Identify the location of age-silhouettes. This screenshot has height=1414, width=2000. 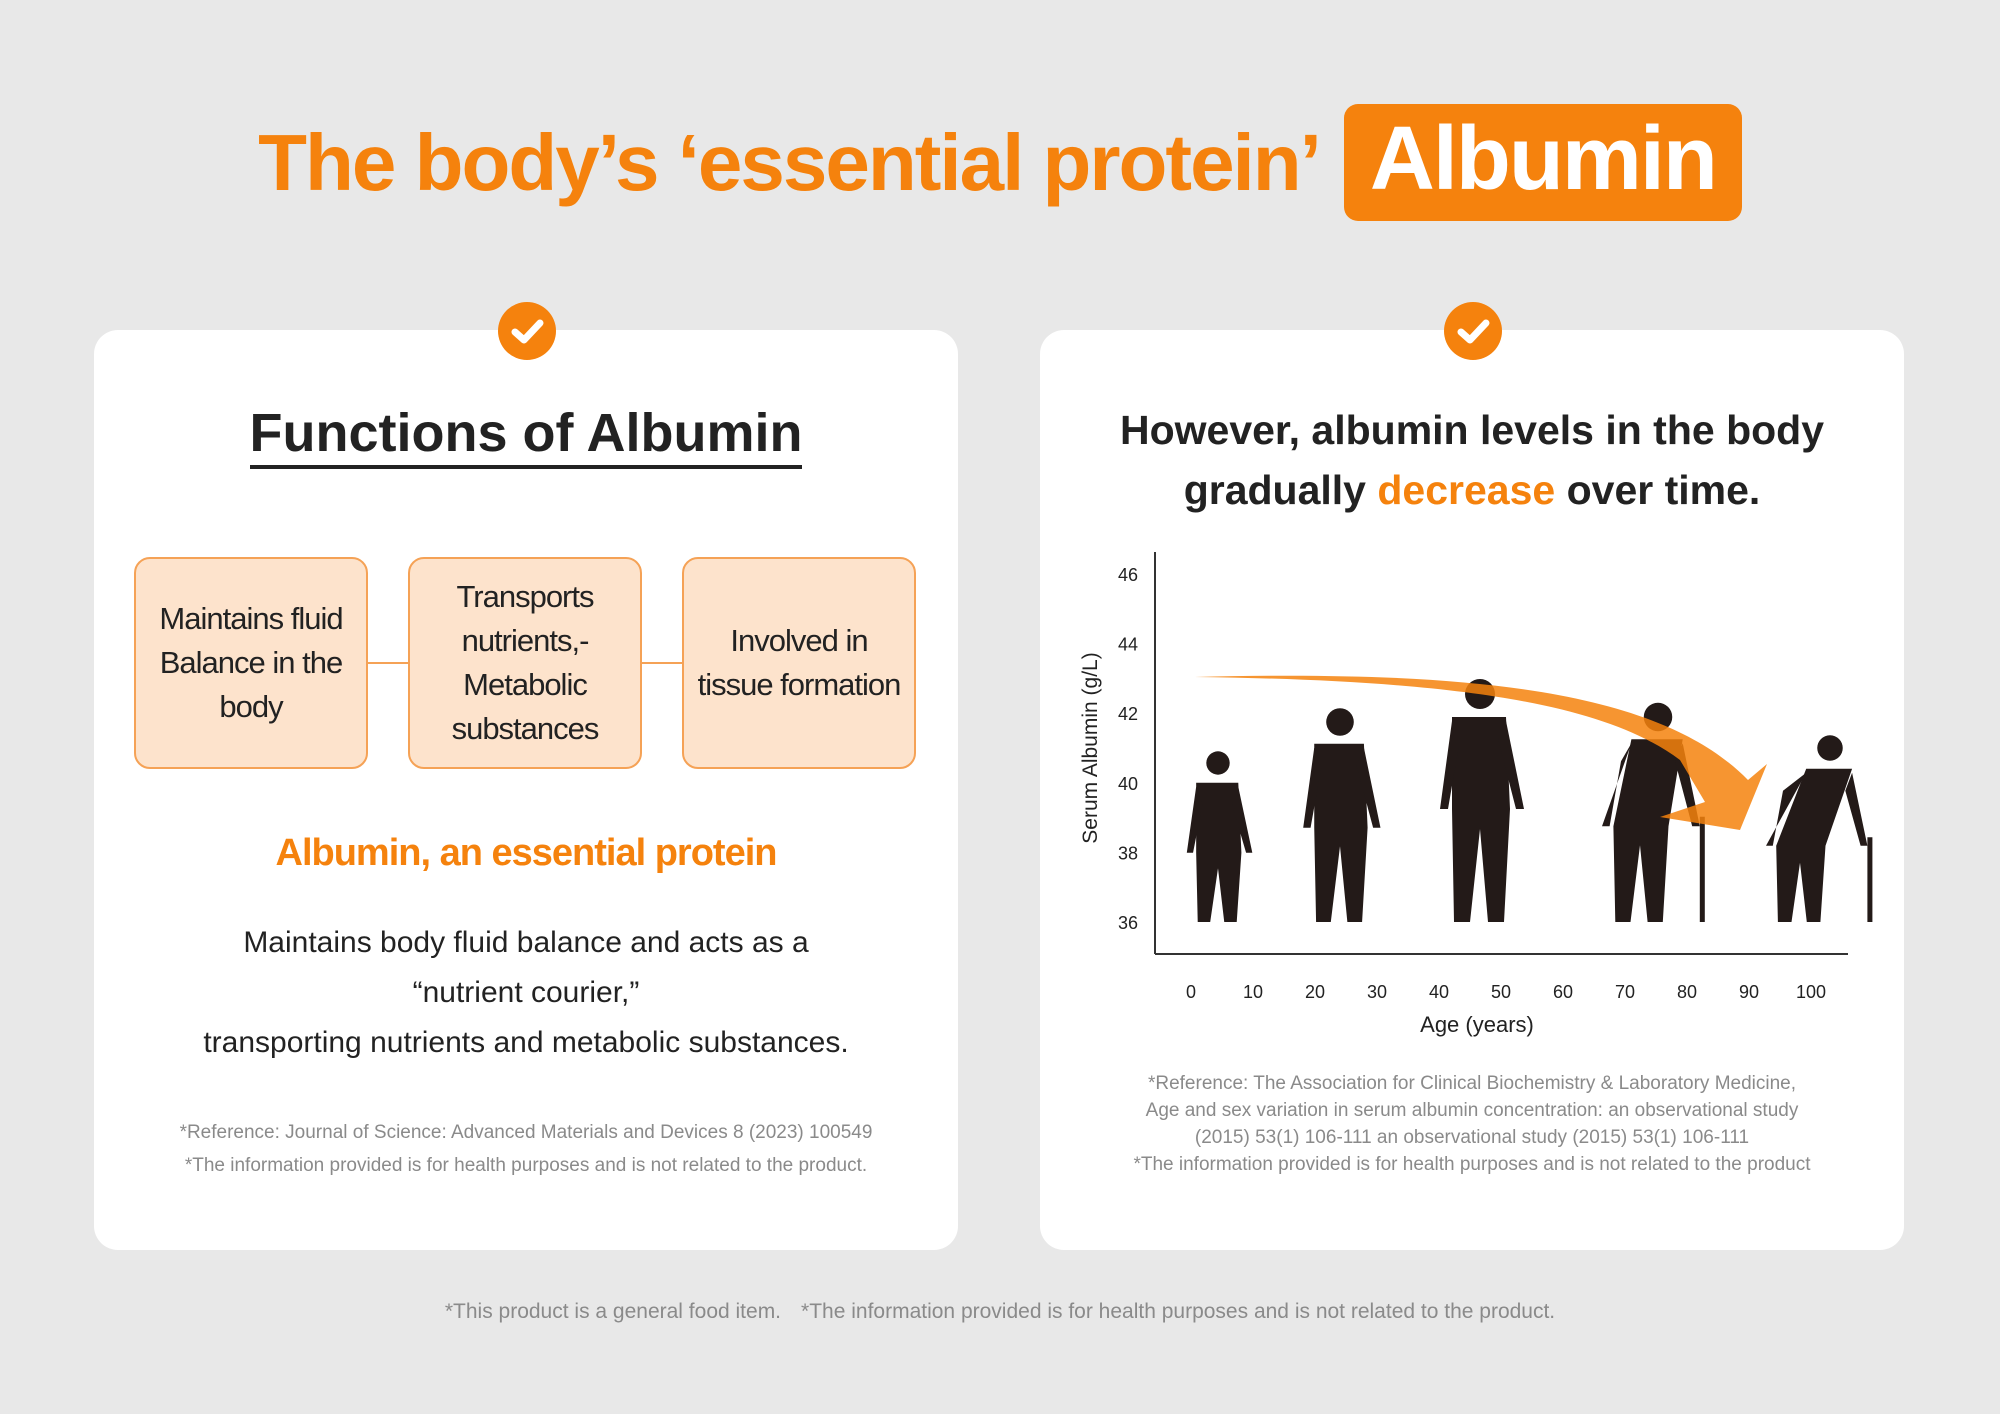
(1529, 800).